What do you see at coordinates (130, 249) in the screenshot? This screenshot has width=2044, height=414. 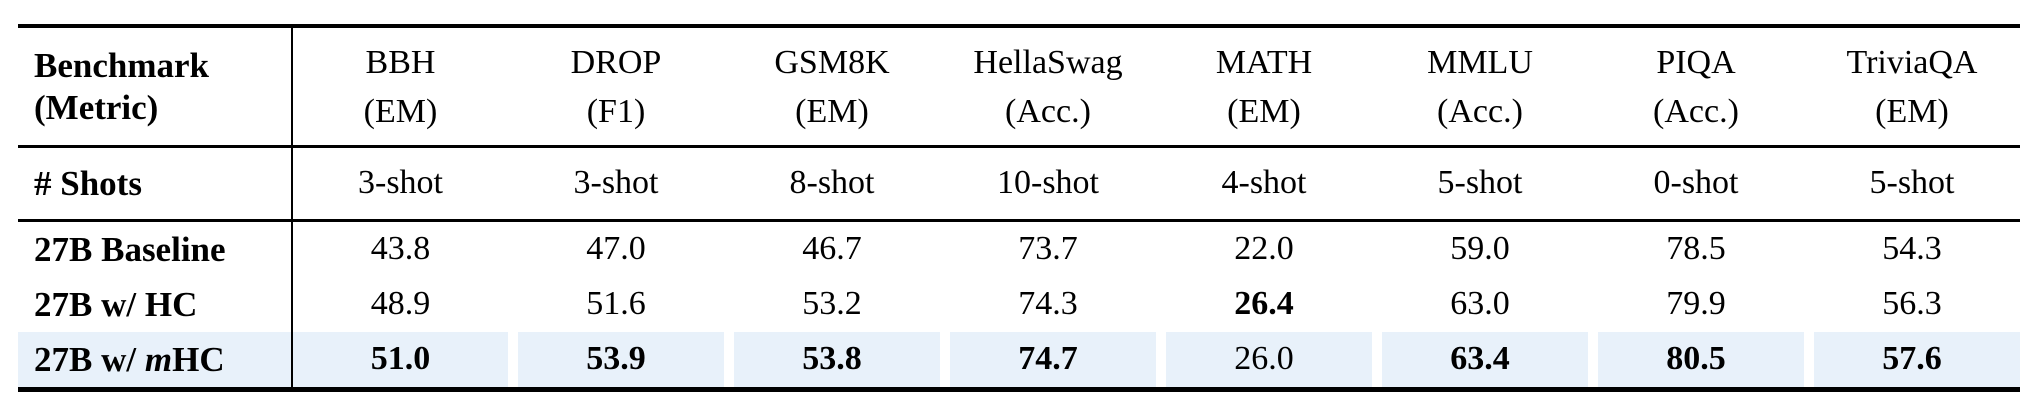 I see `model-label-text: 27B Baseline` at bounding box center [130, 249].